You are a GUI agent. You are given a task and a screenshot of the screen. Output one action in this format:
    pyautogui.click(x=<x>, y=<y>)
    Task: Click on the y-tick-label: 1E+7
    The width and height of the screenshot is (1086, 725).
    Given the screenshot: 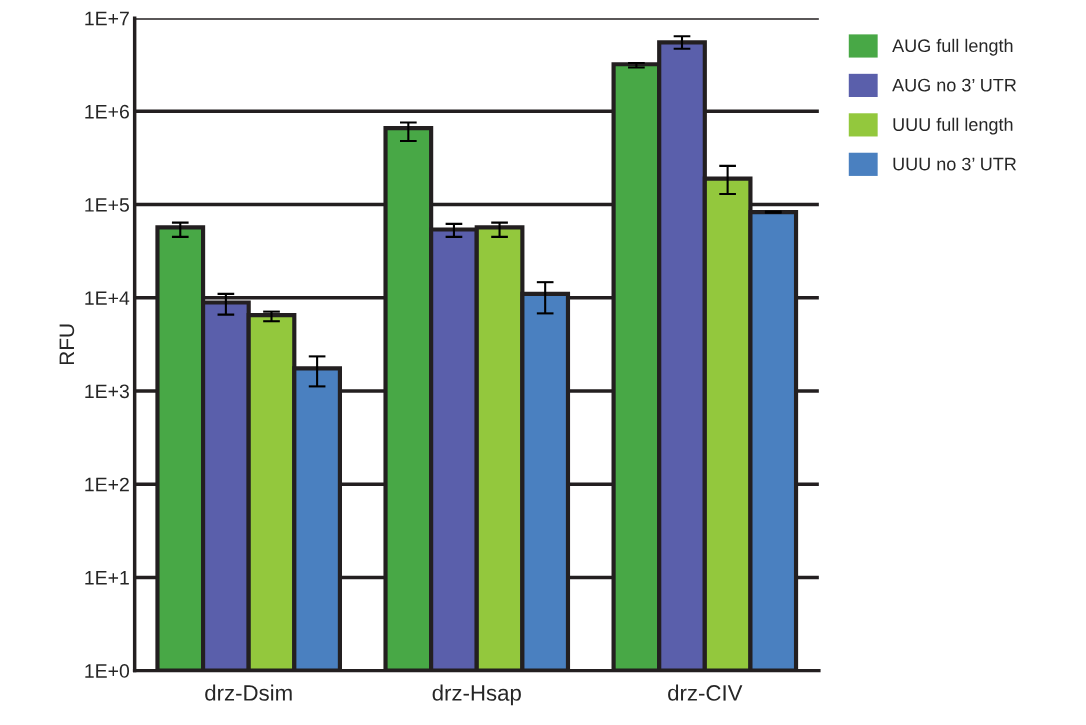 What is the action you would take?
    pyautogui.click(x=107, y=18)
    